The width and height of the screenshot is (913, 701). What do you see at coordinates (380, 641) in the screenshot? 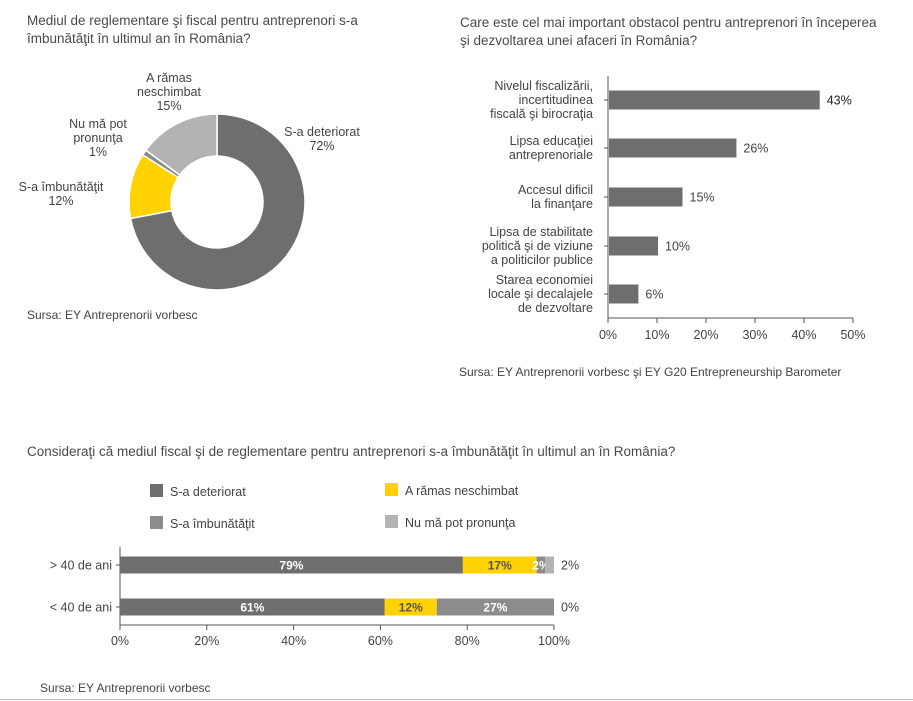
I see `x-tick-label: 60%` at bounding box center [380, 641].